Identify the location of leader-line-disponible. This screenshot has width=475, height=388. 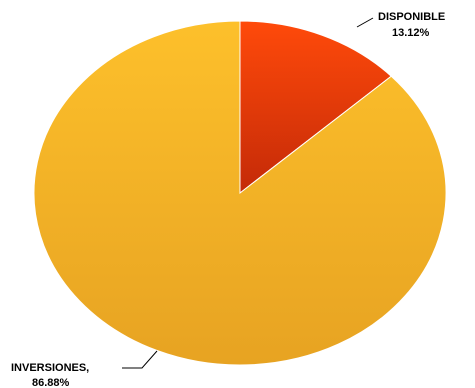
(365, 22).